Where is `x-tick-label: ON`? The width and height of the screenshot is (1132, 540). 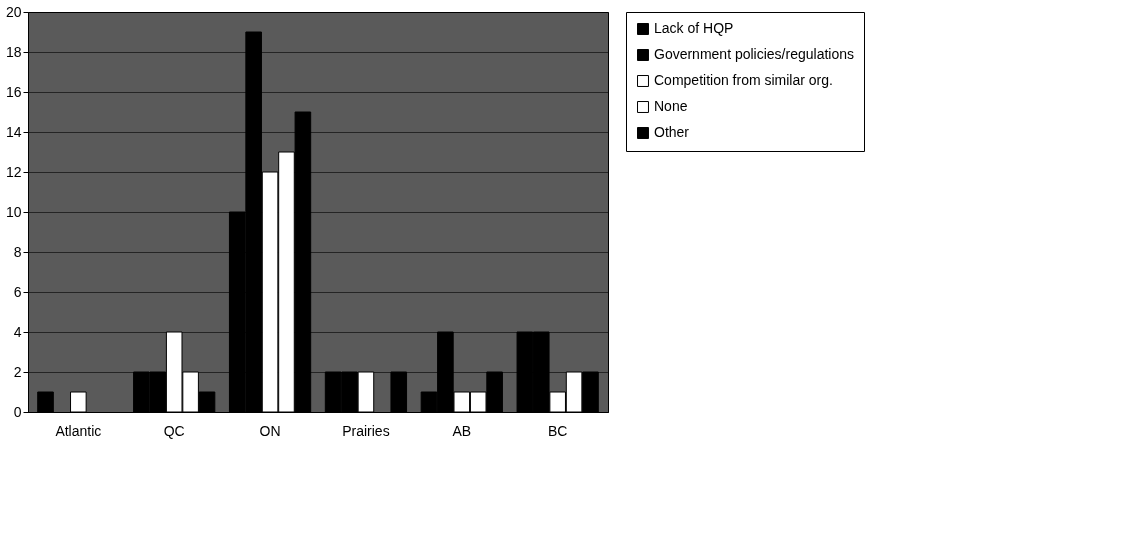
x-tick-label: ON is located at coordinates (270, 430).